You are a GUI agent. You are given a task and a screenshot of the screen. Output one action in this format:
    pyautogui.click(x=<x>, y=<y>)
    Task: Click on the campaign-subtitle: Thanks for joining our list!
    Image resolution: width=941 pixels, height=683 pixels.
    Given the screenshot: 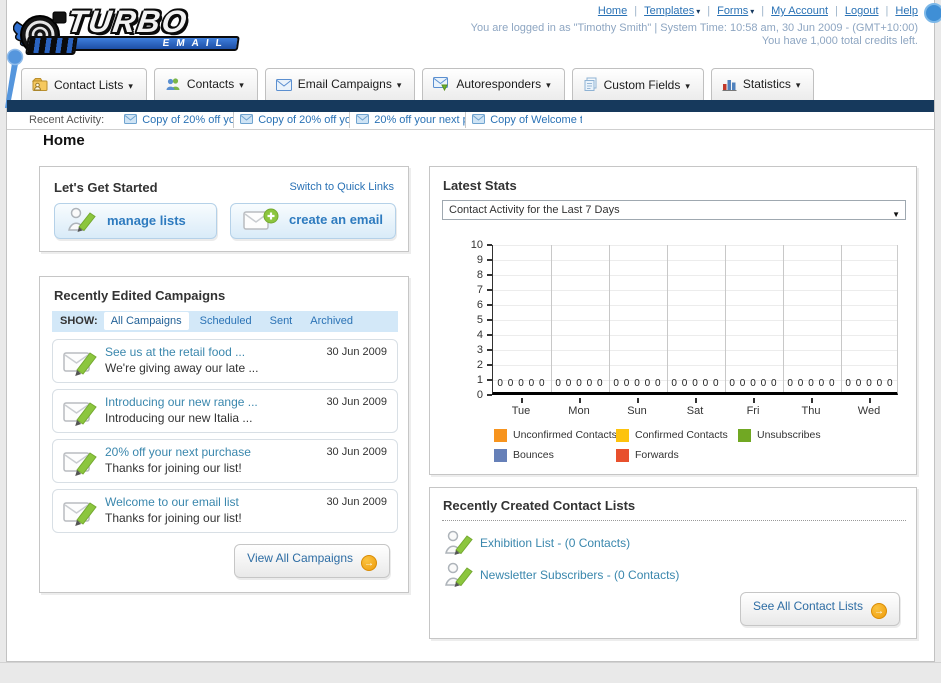 What is the action you would take?
    pyautogui.click(x=173, y=468)
    